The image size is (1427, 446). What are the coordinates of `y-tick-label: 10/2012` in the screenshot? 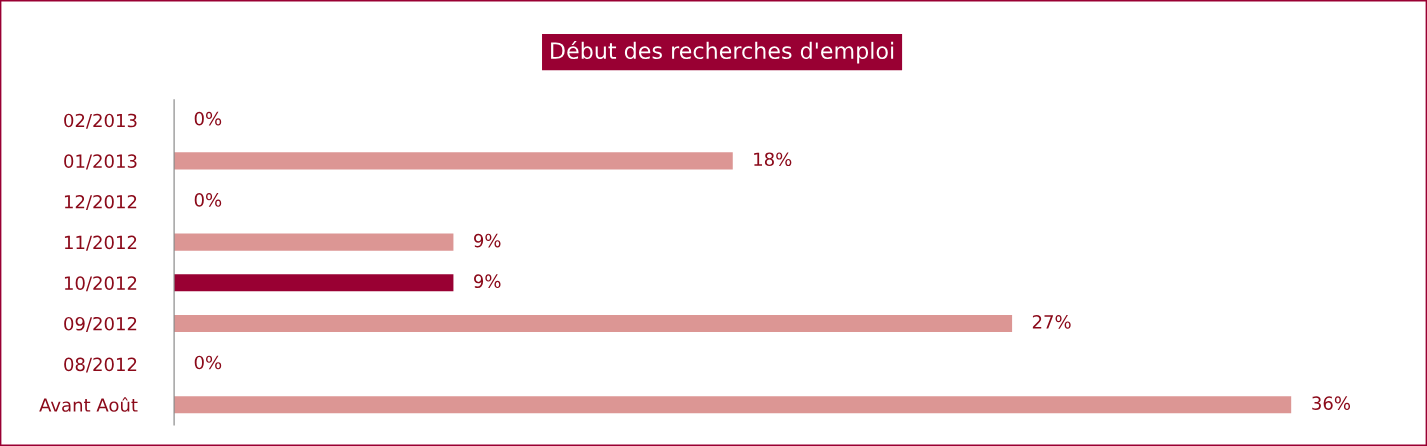 It's located at (100, 284).